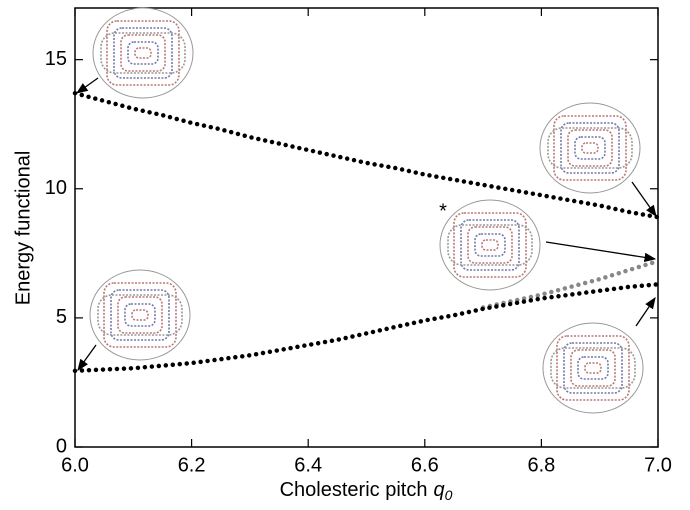 This screenshot has width=690, height=510. I want to click on y-tick-label: 10, so click(56, 188).